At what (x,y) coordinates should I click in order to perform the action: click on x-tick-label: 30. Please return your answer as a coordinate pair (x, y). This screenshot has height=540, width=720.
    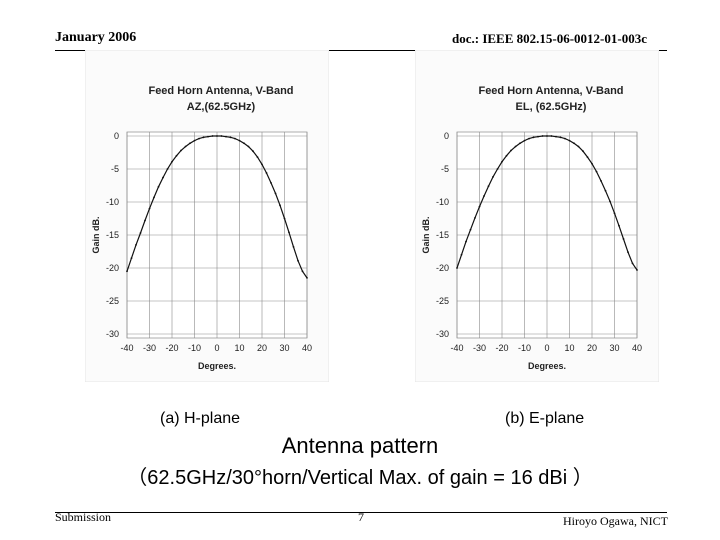
    Looking at the image, I should click on (284, 348).